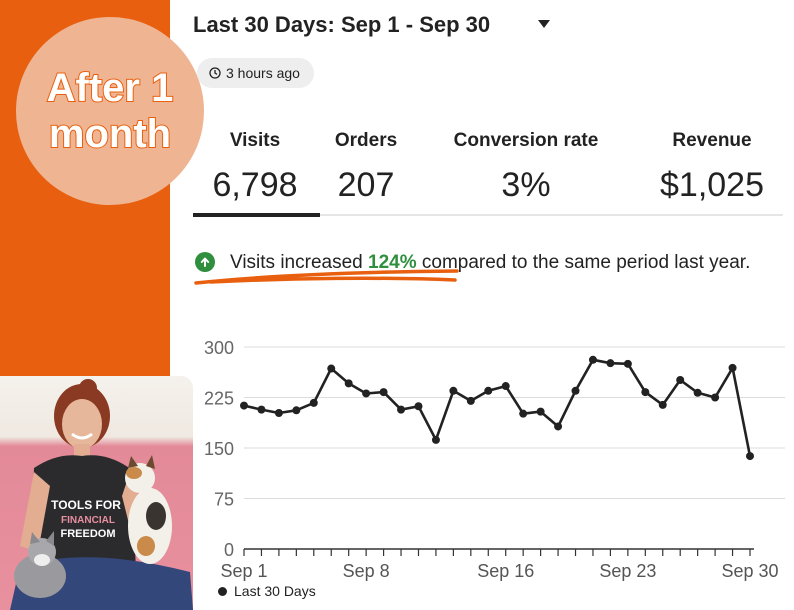 This screenshot has height=610, width=794. I want to click on y-tick-label: 300, so click(219, 348).